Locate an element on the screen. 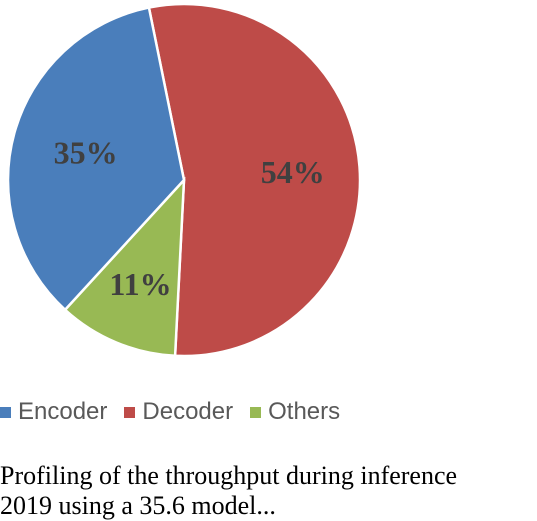 This screenshot has height=521, width=537. data-label-encoder: 35% is located at coordinates (86, 153).